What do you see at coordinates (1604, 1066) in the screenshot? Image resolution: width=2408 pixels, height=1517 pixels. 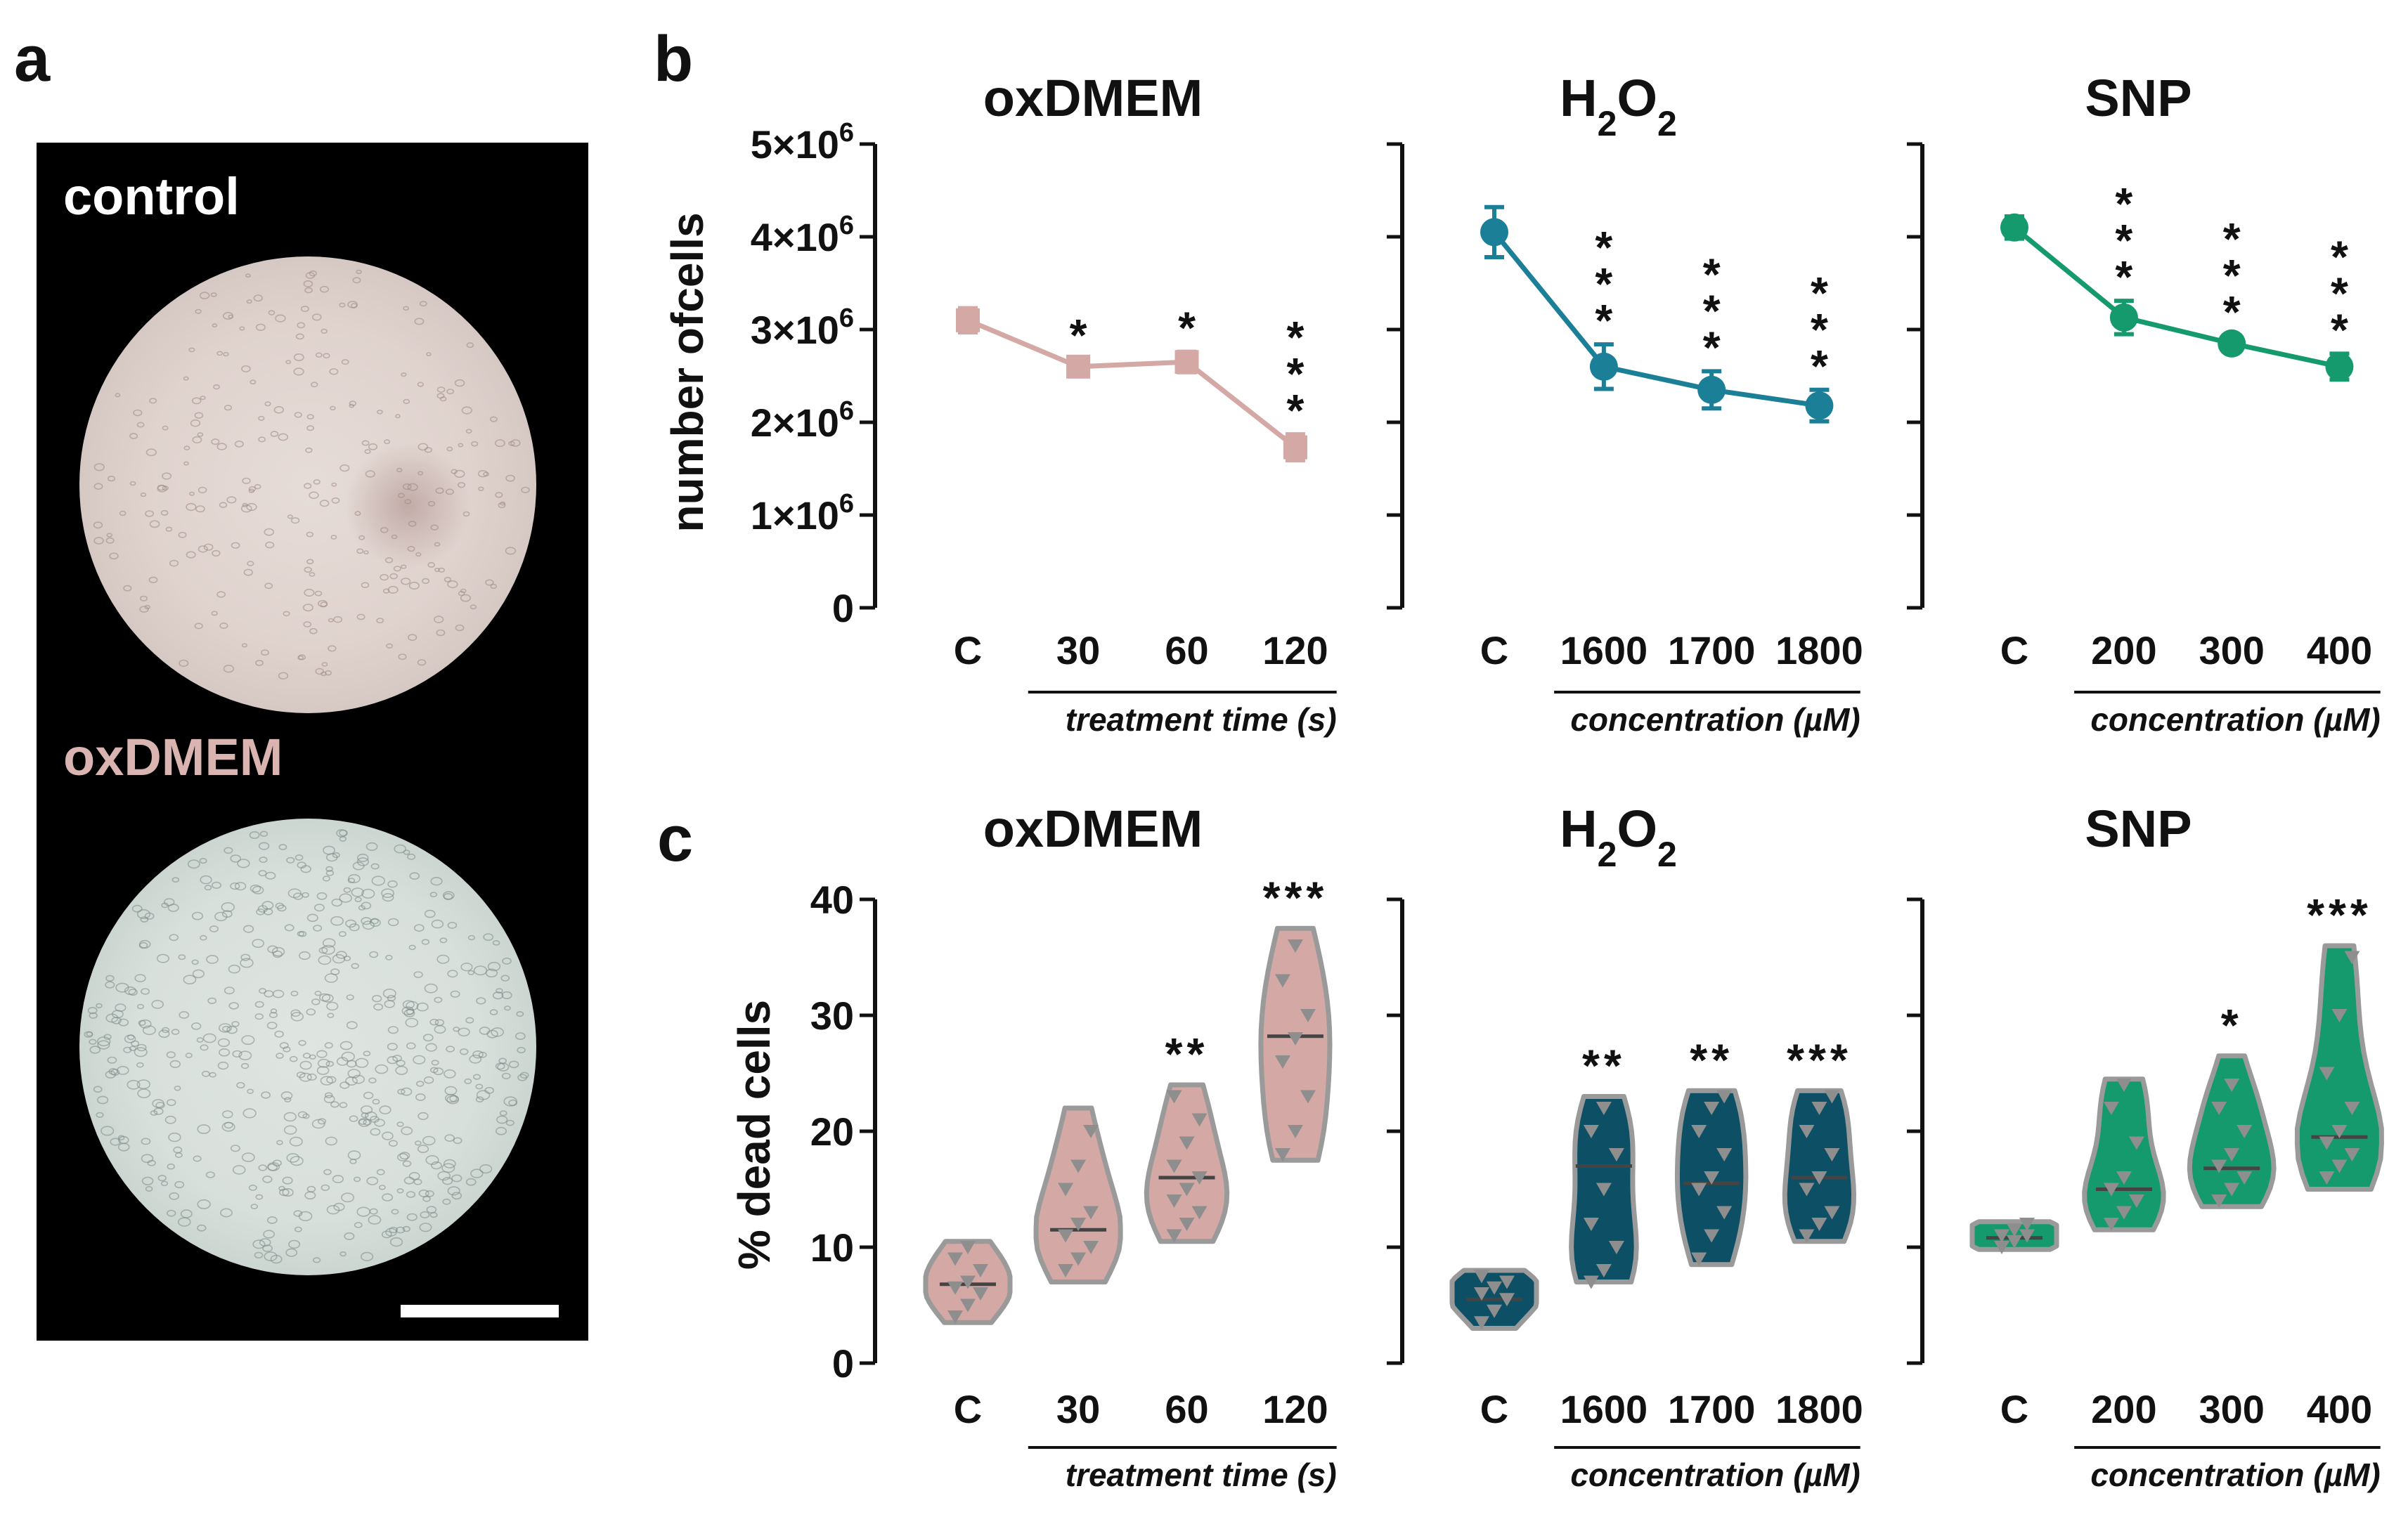 I see `significance-stars: **` at bounding box center [1604, 1066].